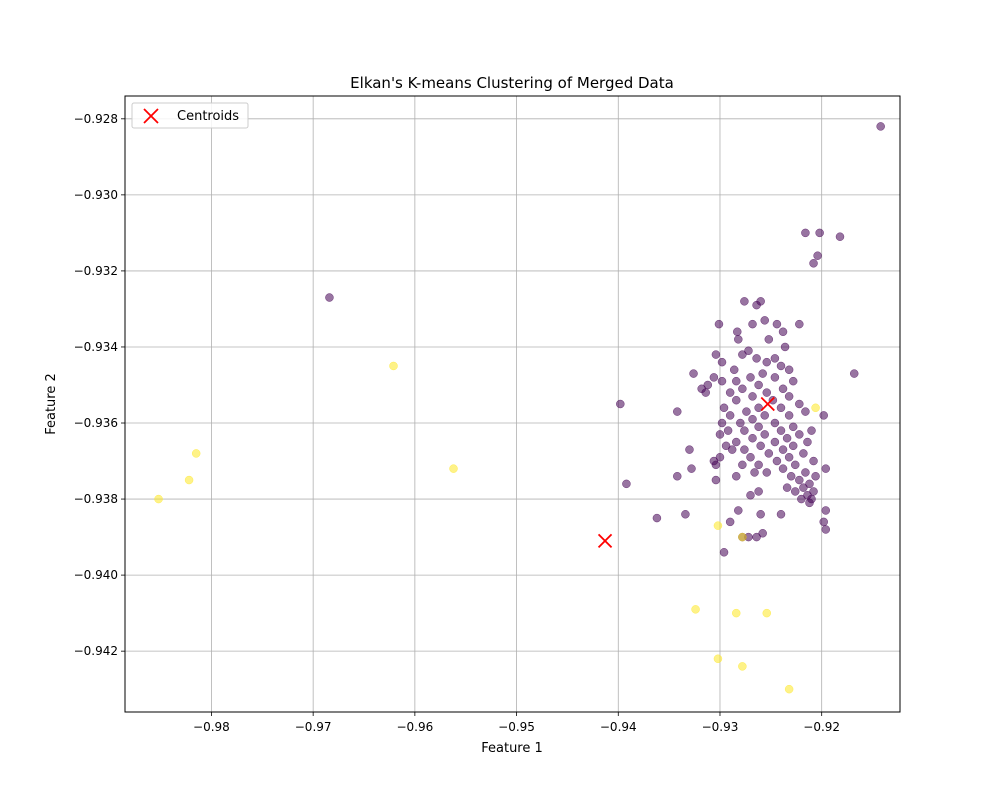  I want to click on x-tick-label: −0.98, so click(211, 727).